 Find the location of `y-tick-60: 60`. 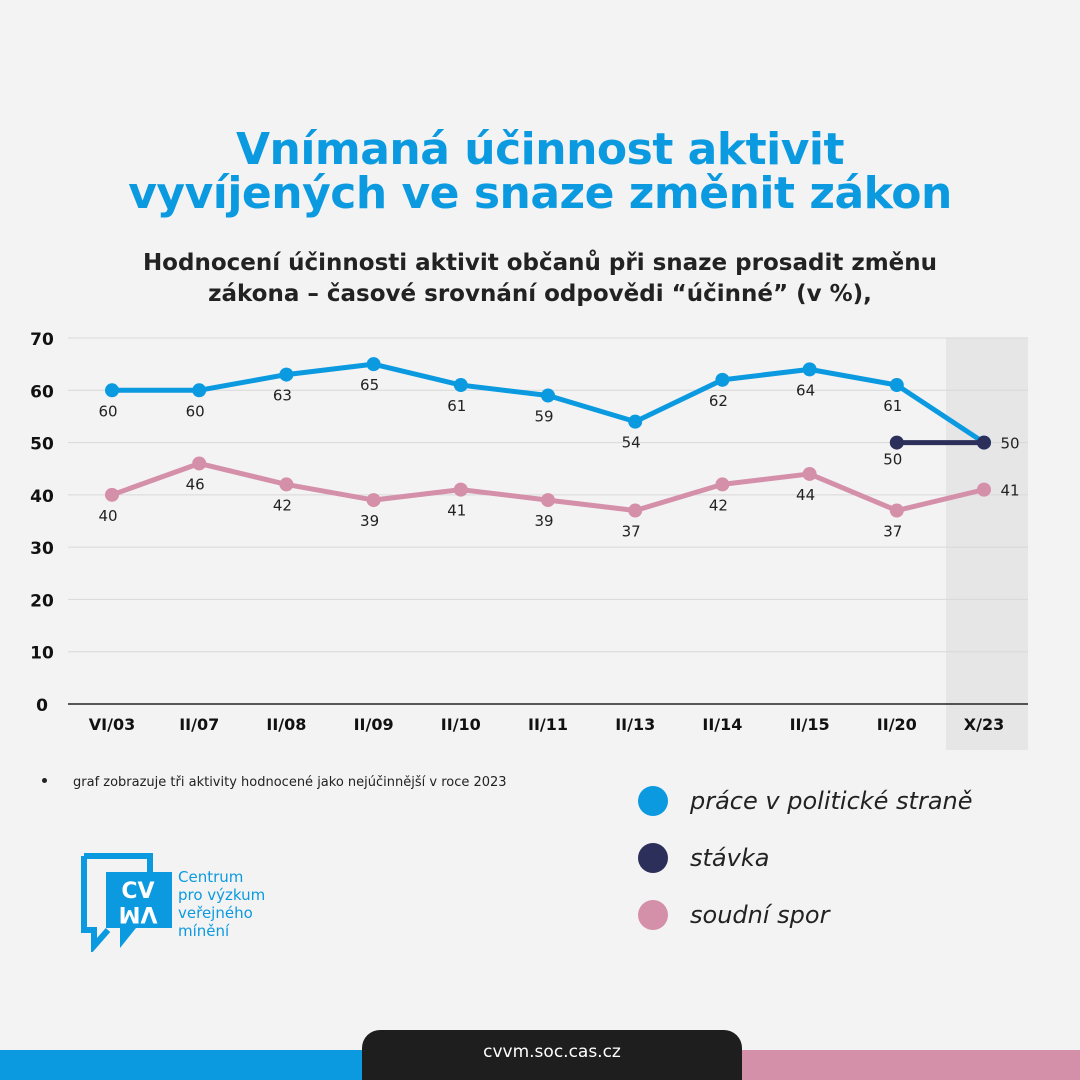

y-tick-60: 60 is located at coordinates (42, 392).